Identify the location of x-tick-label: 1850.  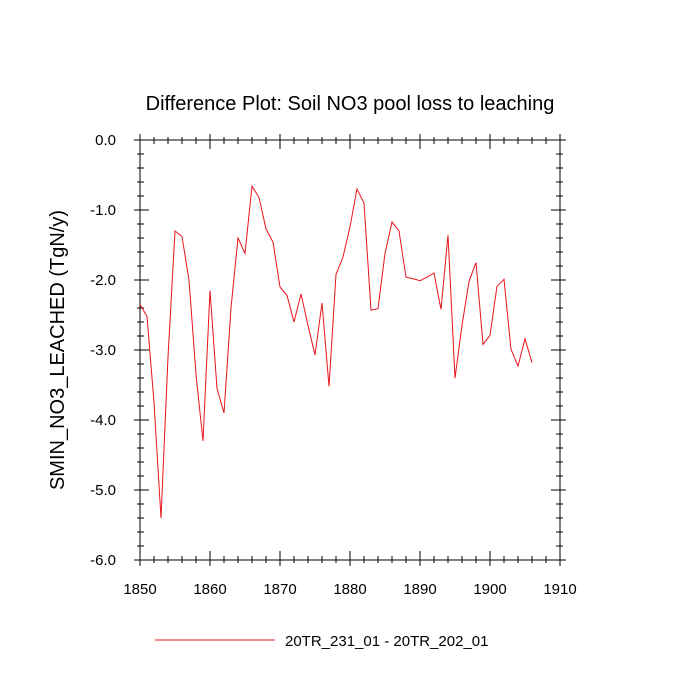
(139, 589).